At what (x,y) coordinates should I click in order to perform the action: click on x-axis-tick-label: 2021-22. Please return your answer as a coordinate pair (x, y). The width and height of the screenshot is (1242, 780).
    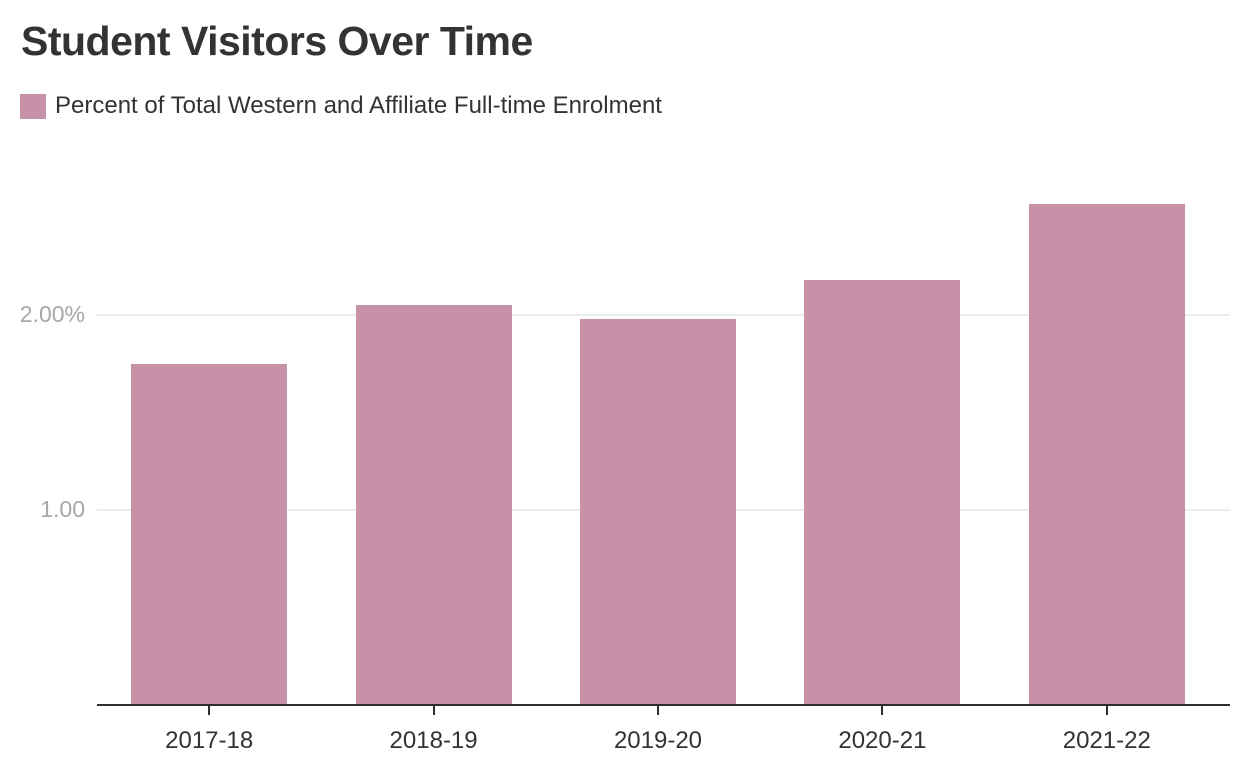
    Looking at the image, I should click on (1106, 740).